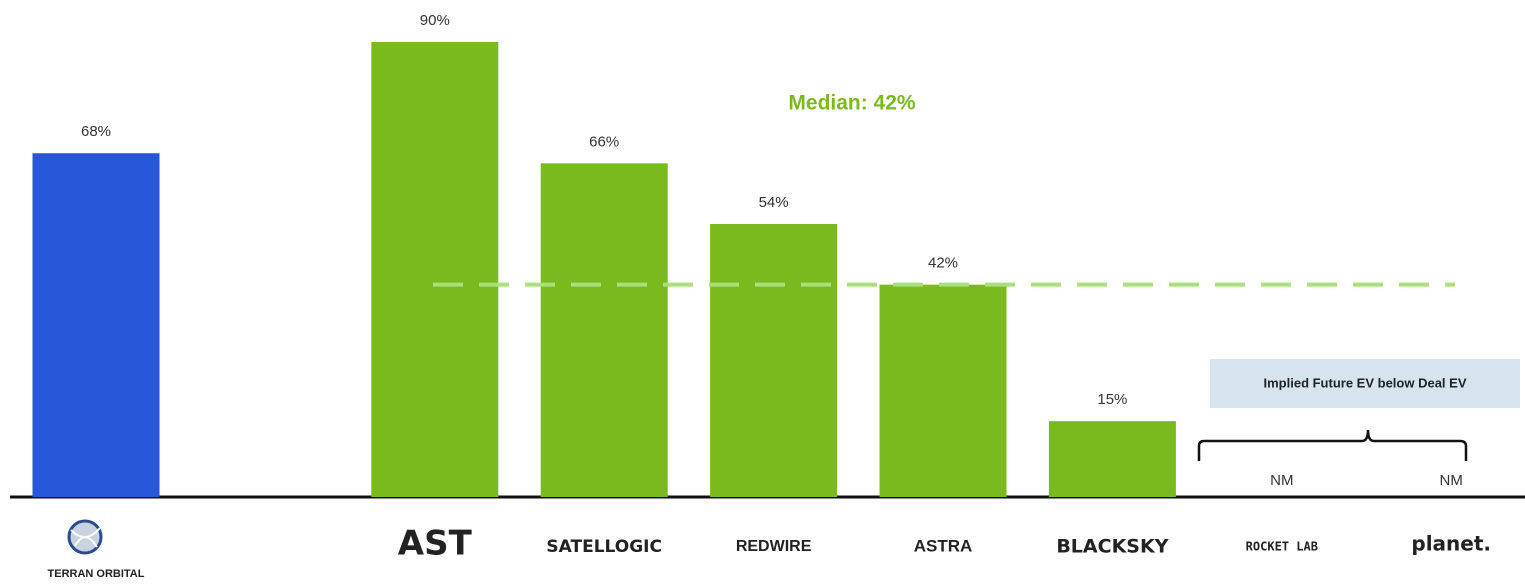 This screenshot has width=1525, height=584. Describe the element at coordinates (435, 20) in the screenshot. I see `value-label: 90%` at that location.